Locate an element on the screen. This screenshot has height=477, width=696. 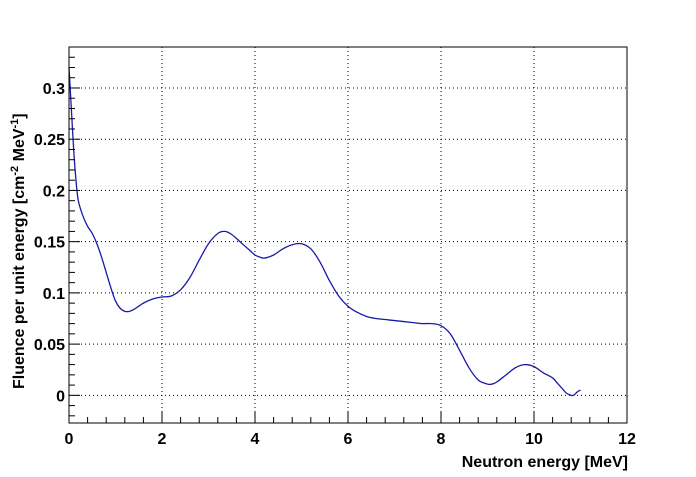
y-tick-label: 0.3 is located at coordinates (54, 89).